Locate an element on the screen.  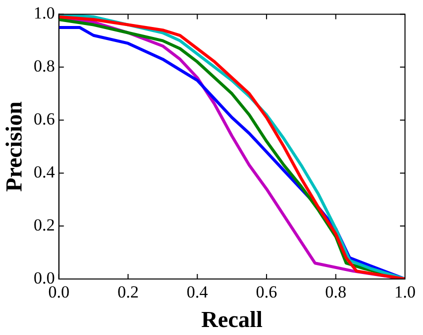
y-tick-label: 1.0 is located at coordinates (44, 13).